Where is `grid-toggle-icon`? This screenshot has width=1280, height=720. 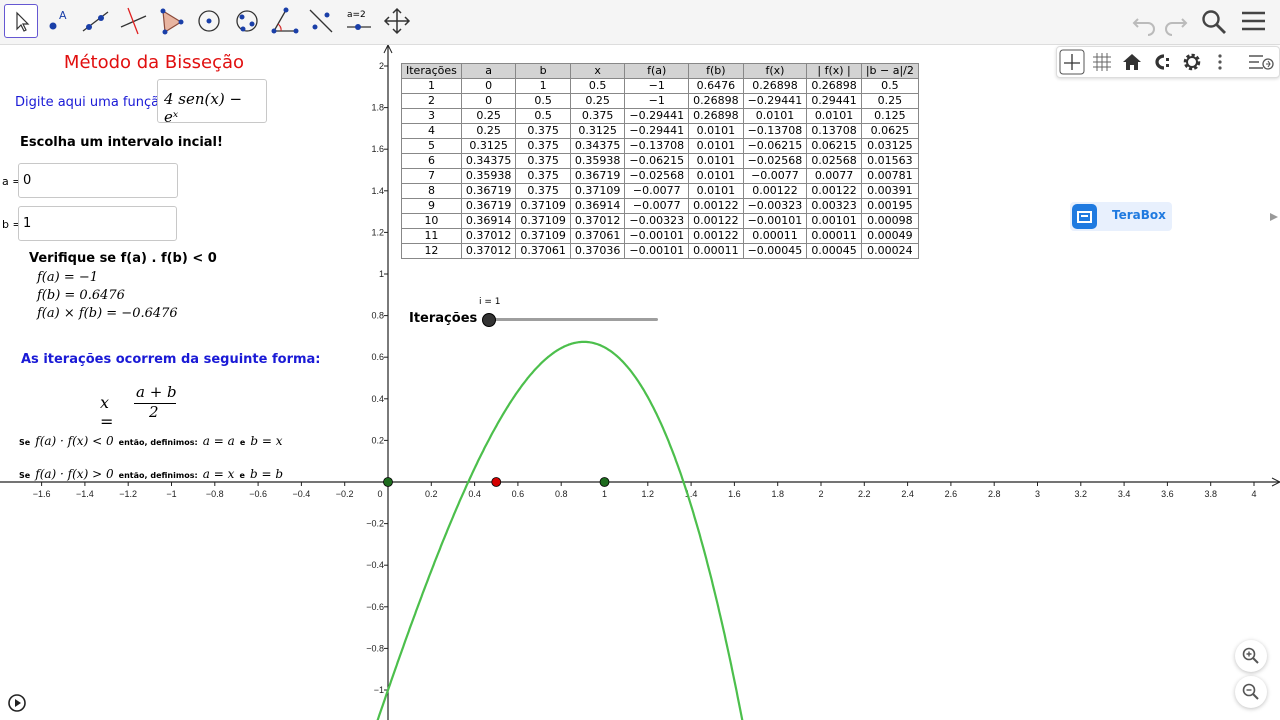 grid-toggle-icon is located at coordinates (1102, 62).